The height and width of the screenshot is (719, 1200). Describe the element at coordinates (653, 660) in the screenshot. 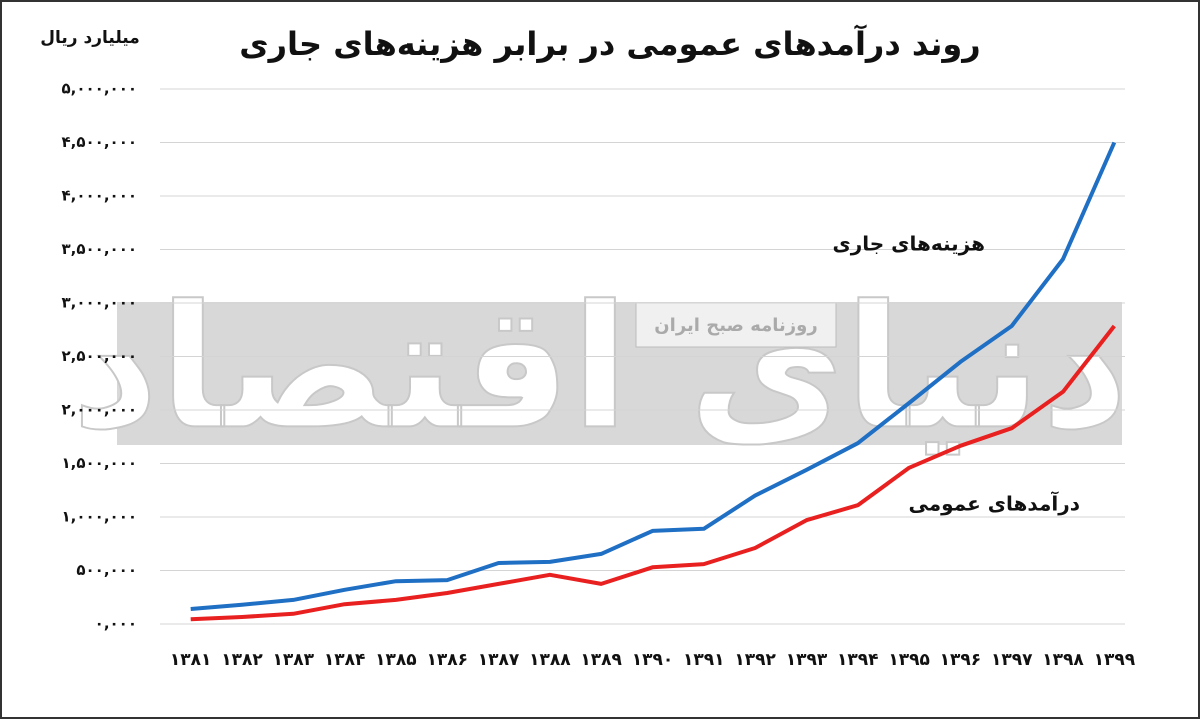

I see `x-tick-label: ۱۳۹۰` at that location.